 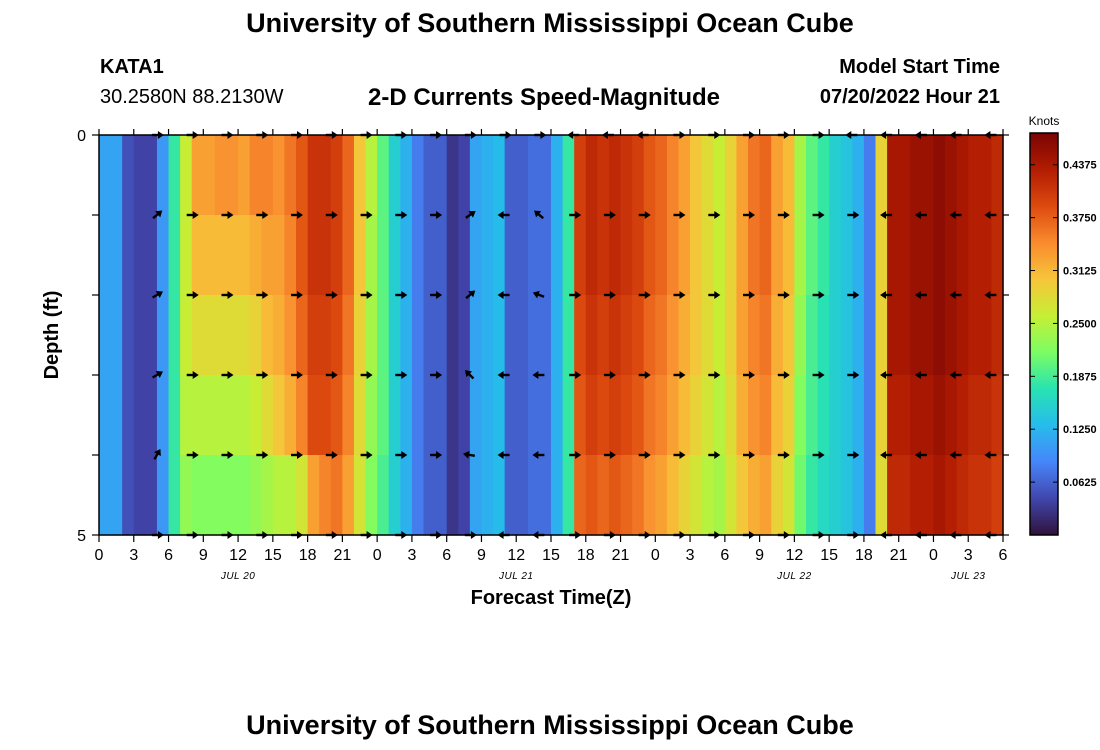 What do you see at coordinates (238, 576) in the screenshot?
I see `date-label: JUL 20` at bounding box center [238, 576].